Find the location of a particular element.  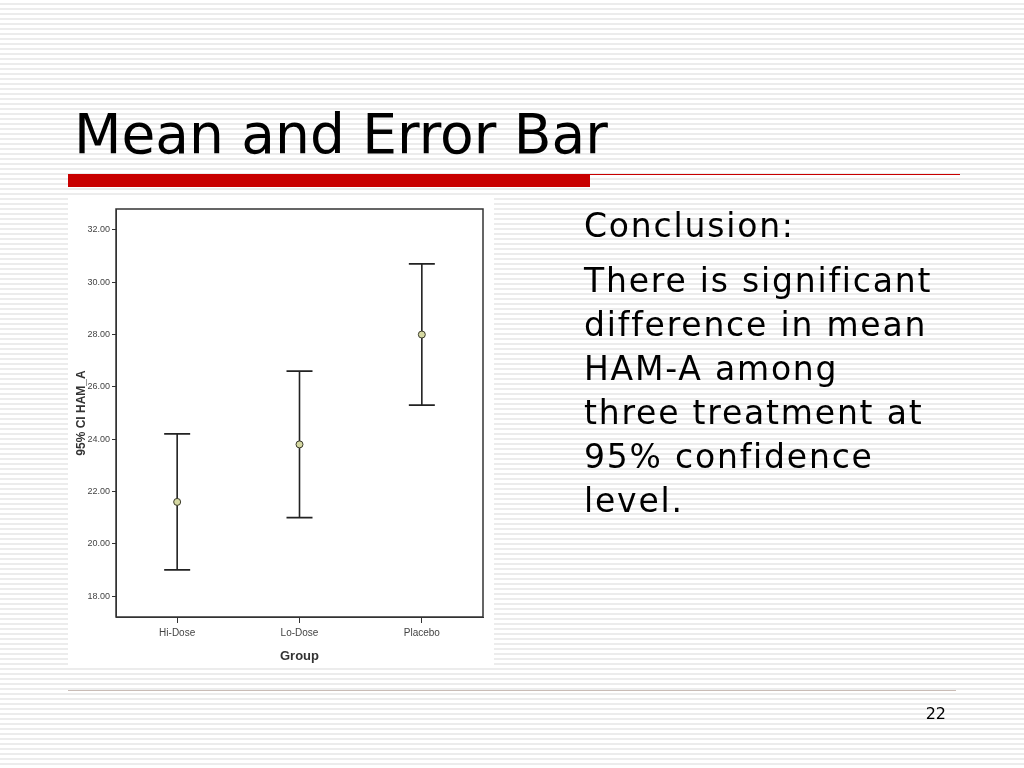

text: There is significant difference in mean HAM-A among three treatment at 95% confidence level. is located at coordinates (759, 391).